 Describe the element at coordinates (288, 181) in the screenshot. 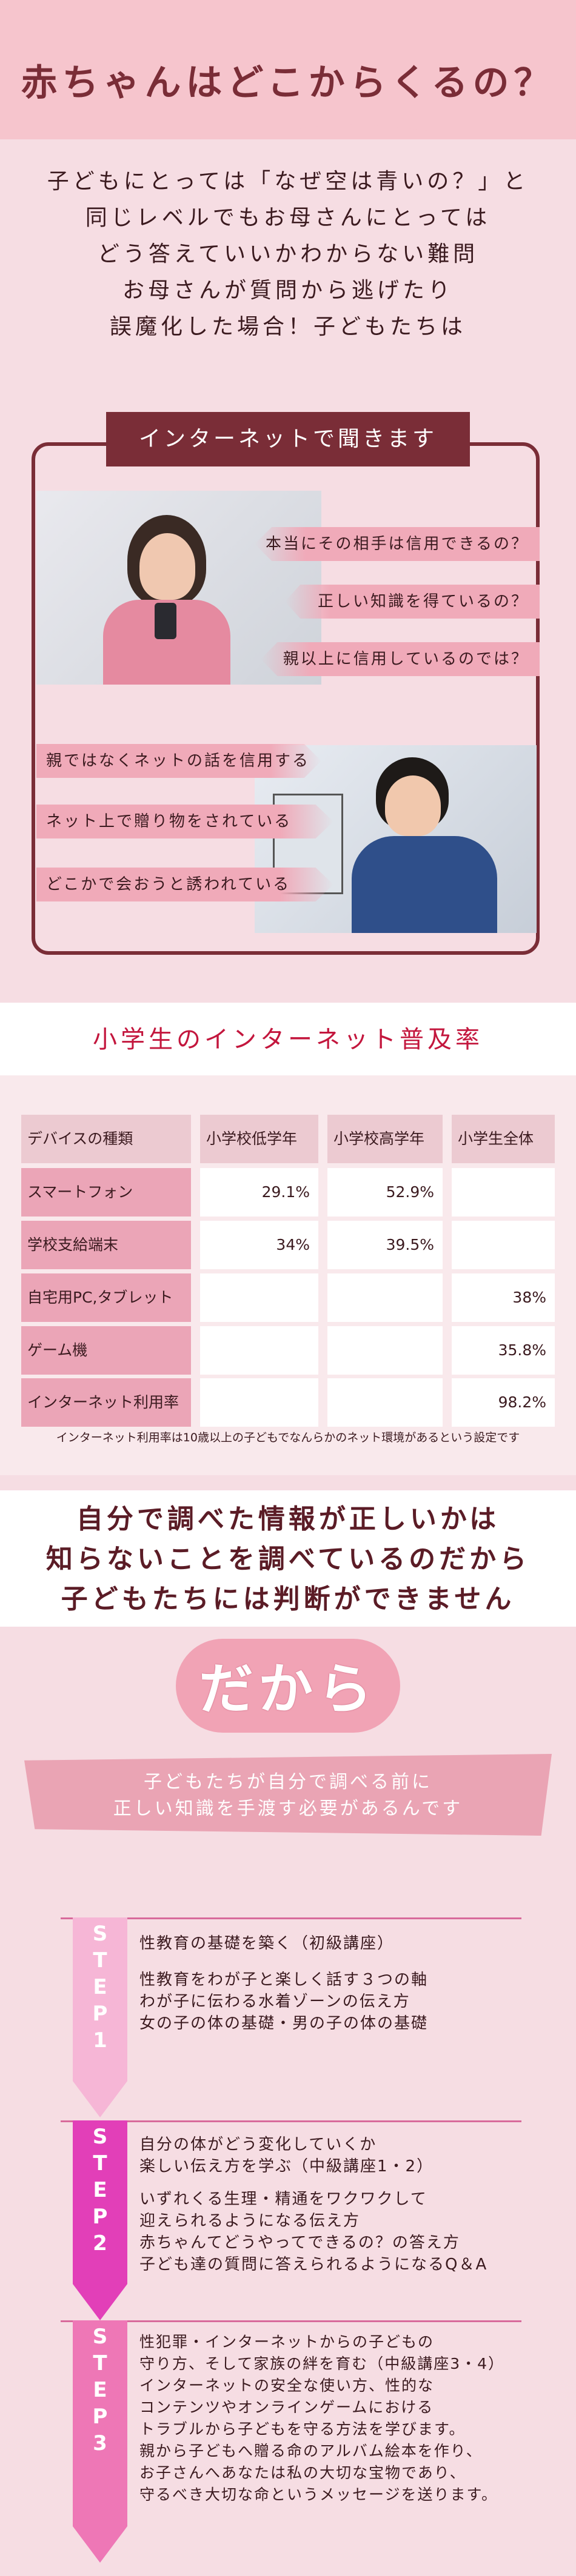

I see `intro-line: 子どもにとっては「なぜ空は青いの？」と` at that location.